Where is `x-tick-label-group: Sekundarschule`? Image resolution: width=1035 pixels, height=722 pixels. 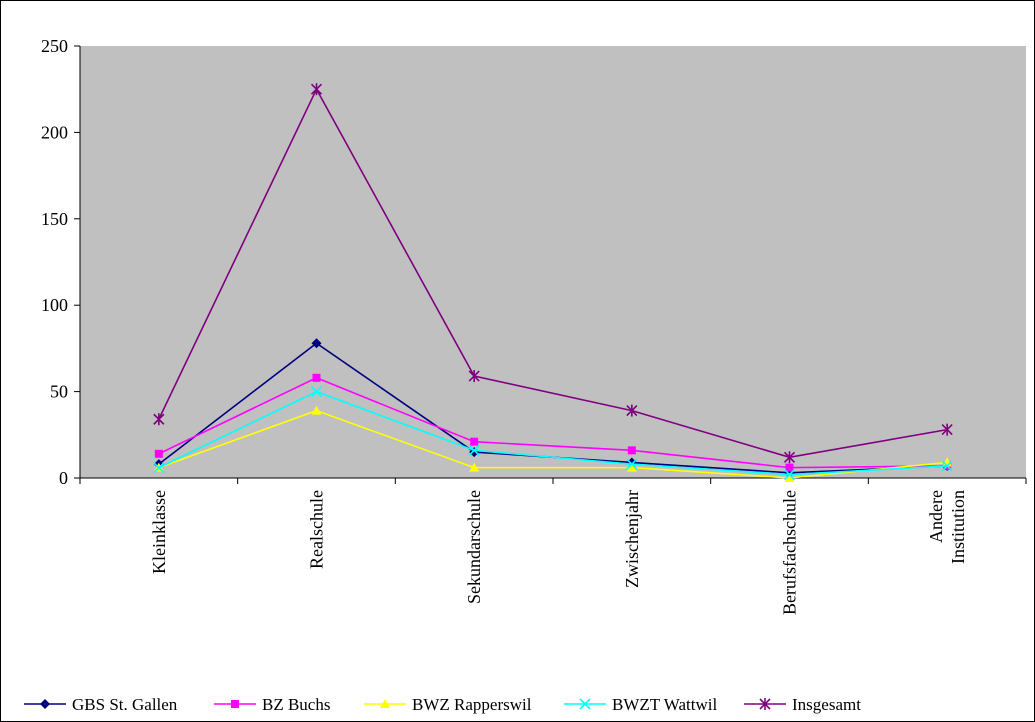 x-tick-label-group: Sekundarschule is located at coordinates (474, 547).